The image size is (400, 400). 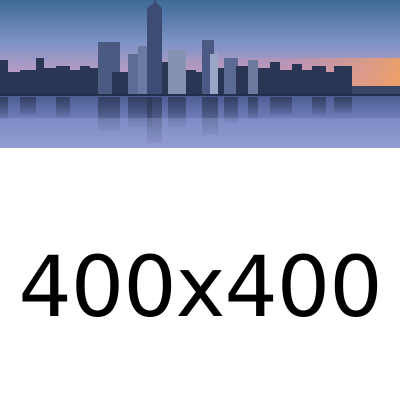 I want to click on waterline, so click(x=200, y=95).